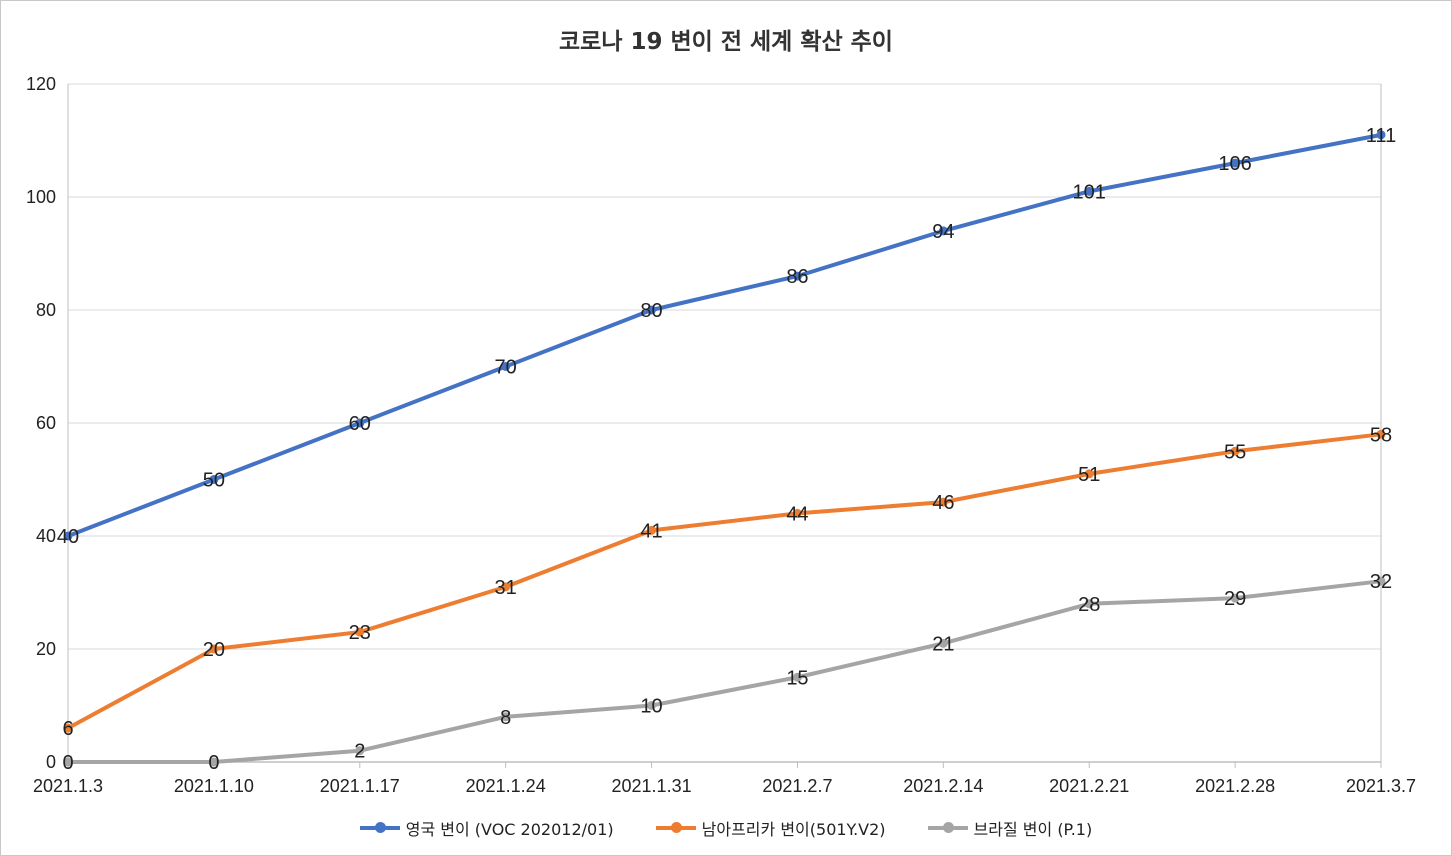  What do you see at coordinates (46, 649) in the screenshot?
I see `y-tick-label: 20` at bounding box center [46, 649].